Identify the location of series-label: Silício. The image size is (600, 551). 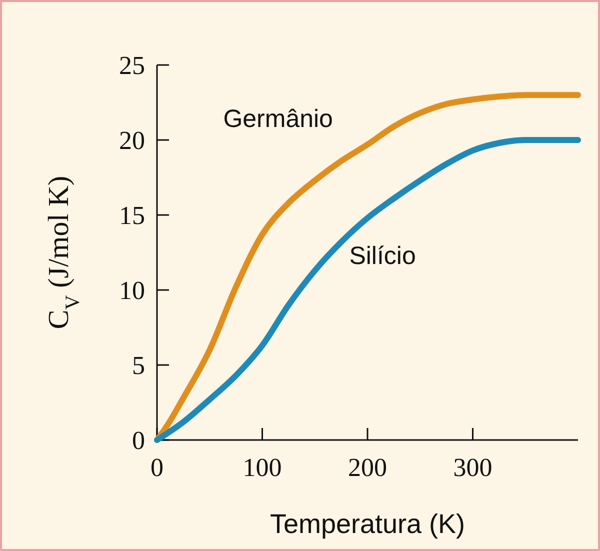
(382, 256).